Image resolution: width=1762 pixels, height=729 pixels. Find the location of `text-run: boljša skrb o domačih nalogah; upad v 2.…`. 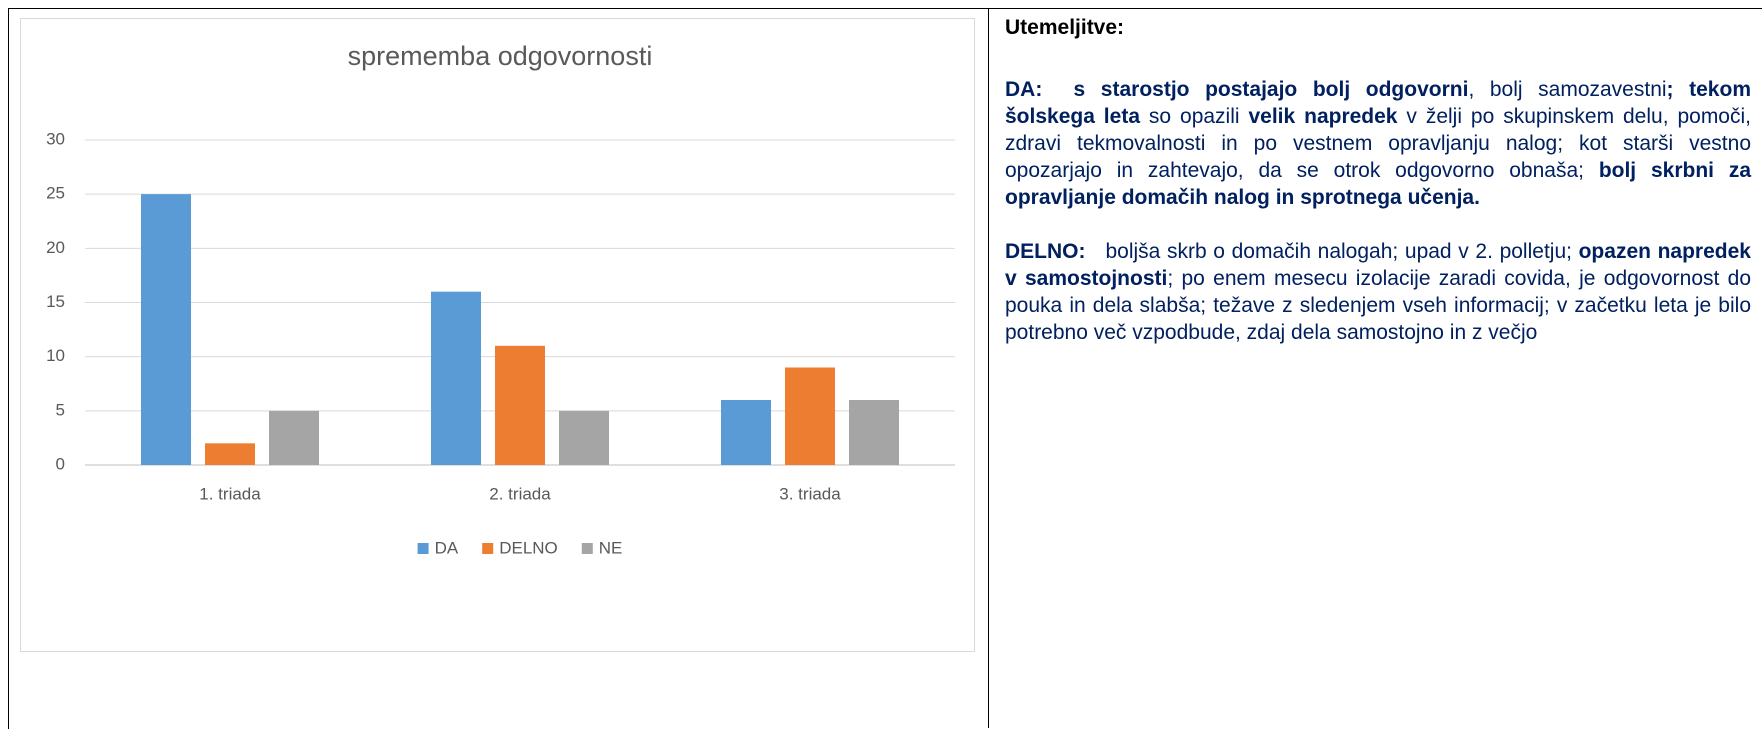

text-run: boljša skrb o domačih nalogah; upad v 2.… is located at coordinates (1332, 251).